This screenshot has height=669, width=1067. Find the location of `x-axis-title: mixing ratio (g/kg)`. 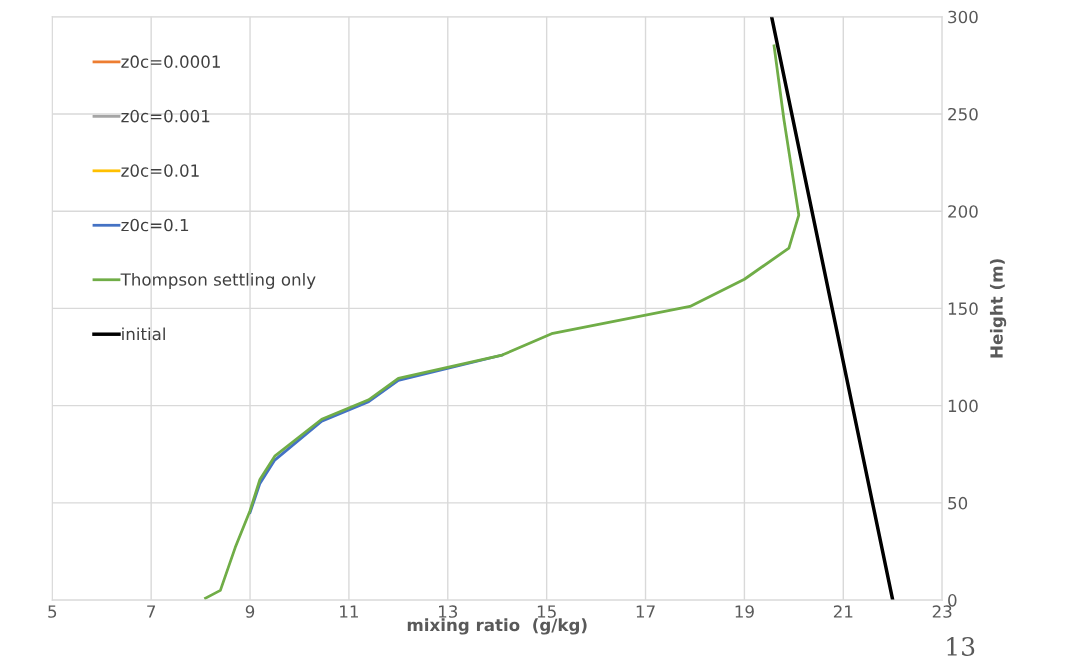

x-axis-title: mixing ratio (g/kg) is located at coordinates (497, 626).